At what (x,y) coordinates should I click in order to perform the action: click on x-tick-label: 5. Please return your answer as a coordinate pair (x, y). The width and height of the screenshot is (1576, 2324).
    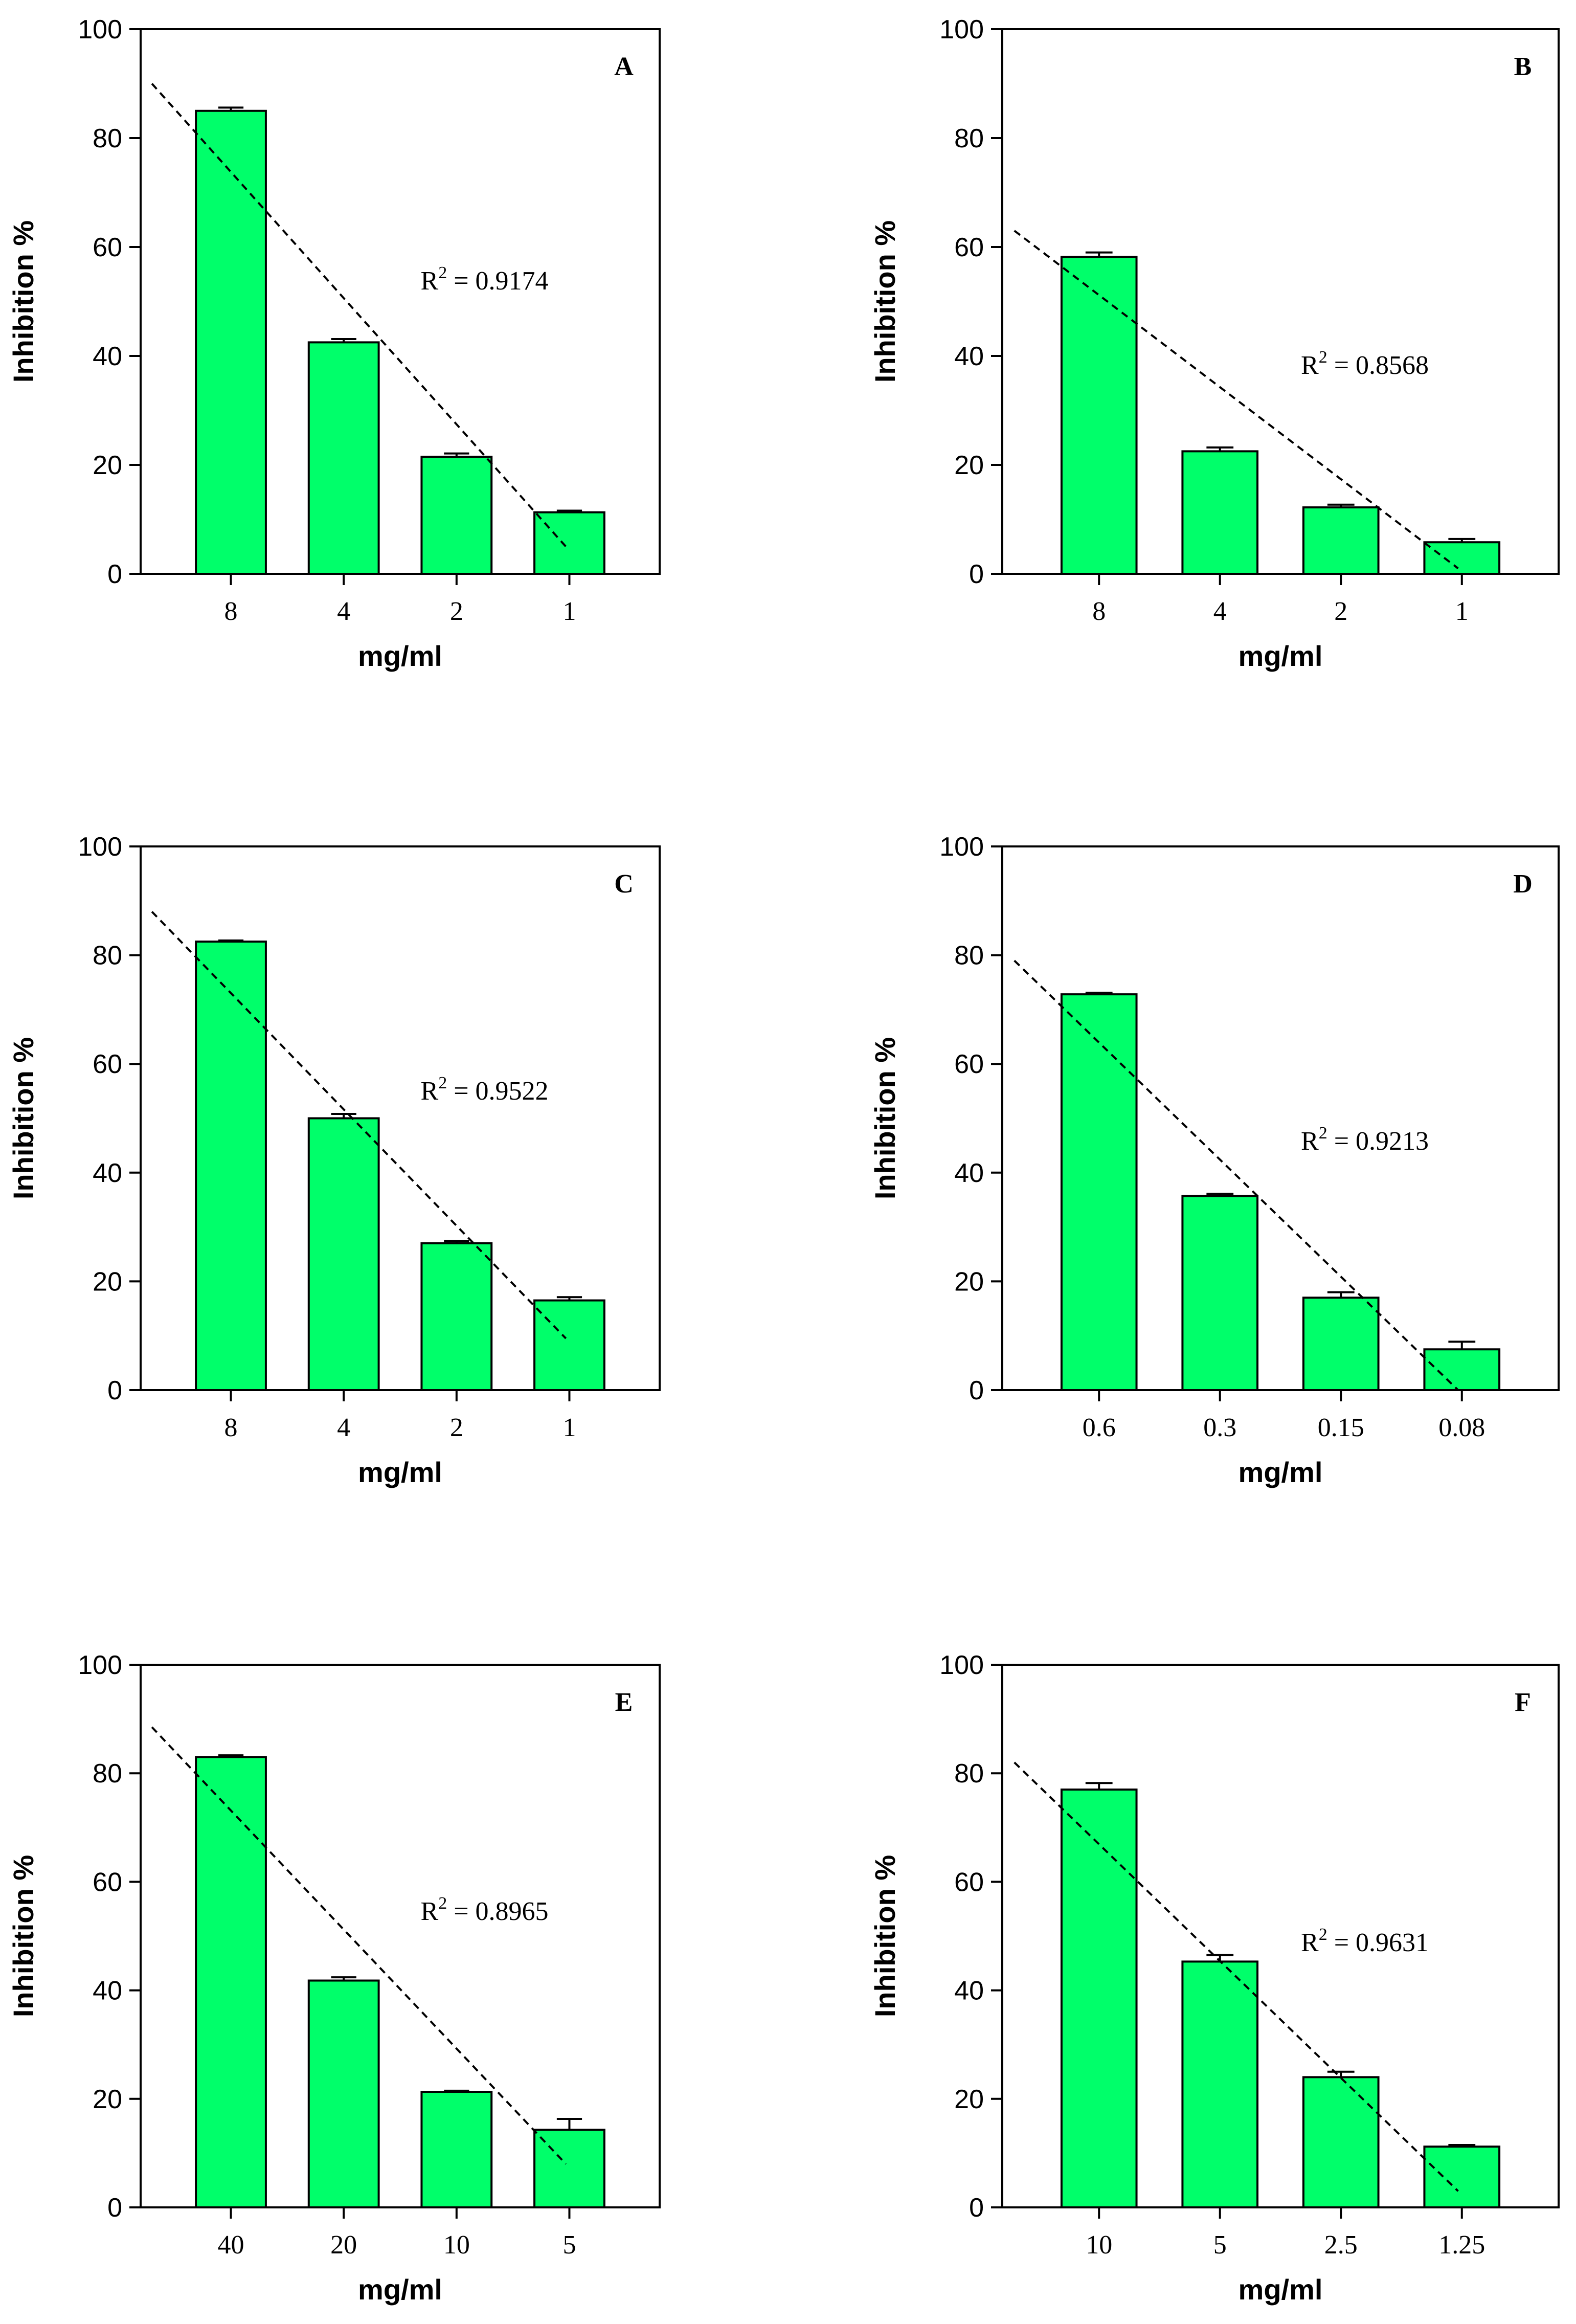
    Looking at the image, I should click on (569, 2245).